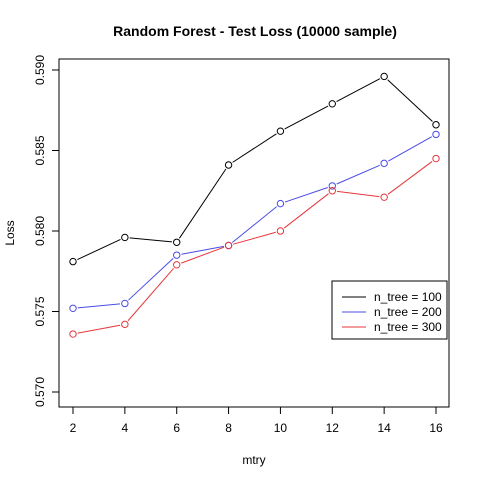  Describe the element at coordinates (73, 428) in the screenshot. I see `x-tick-label: 2` at that location.